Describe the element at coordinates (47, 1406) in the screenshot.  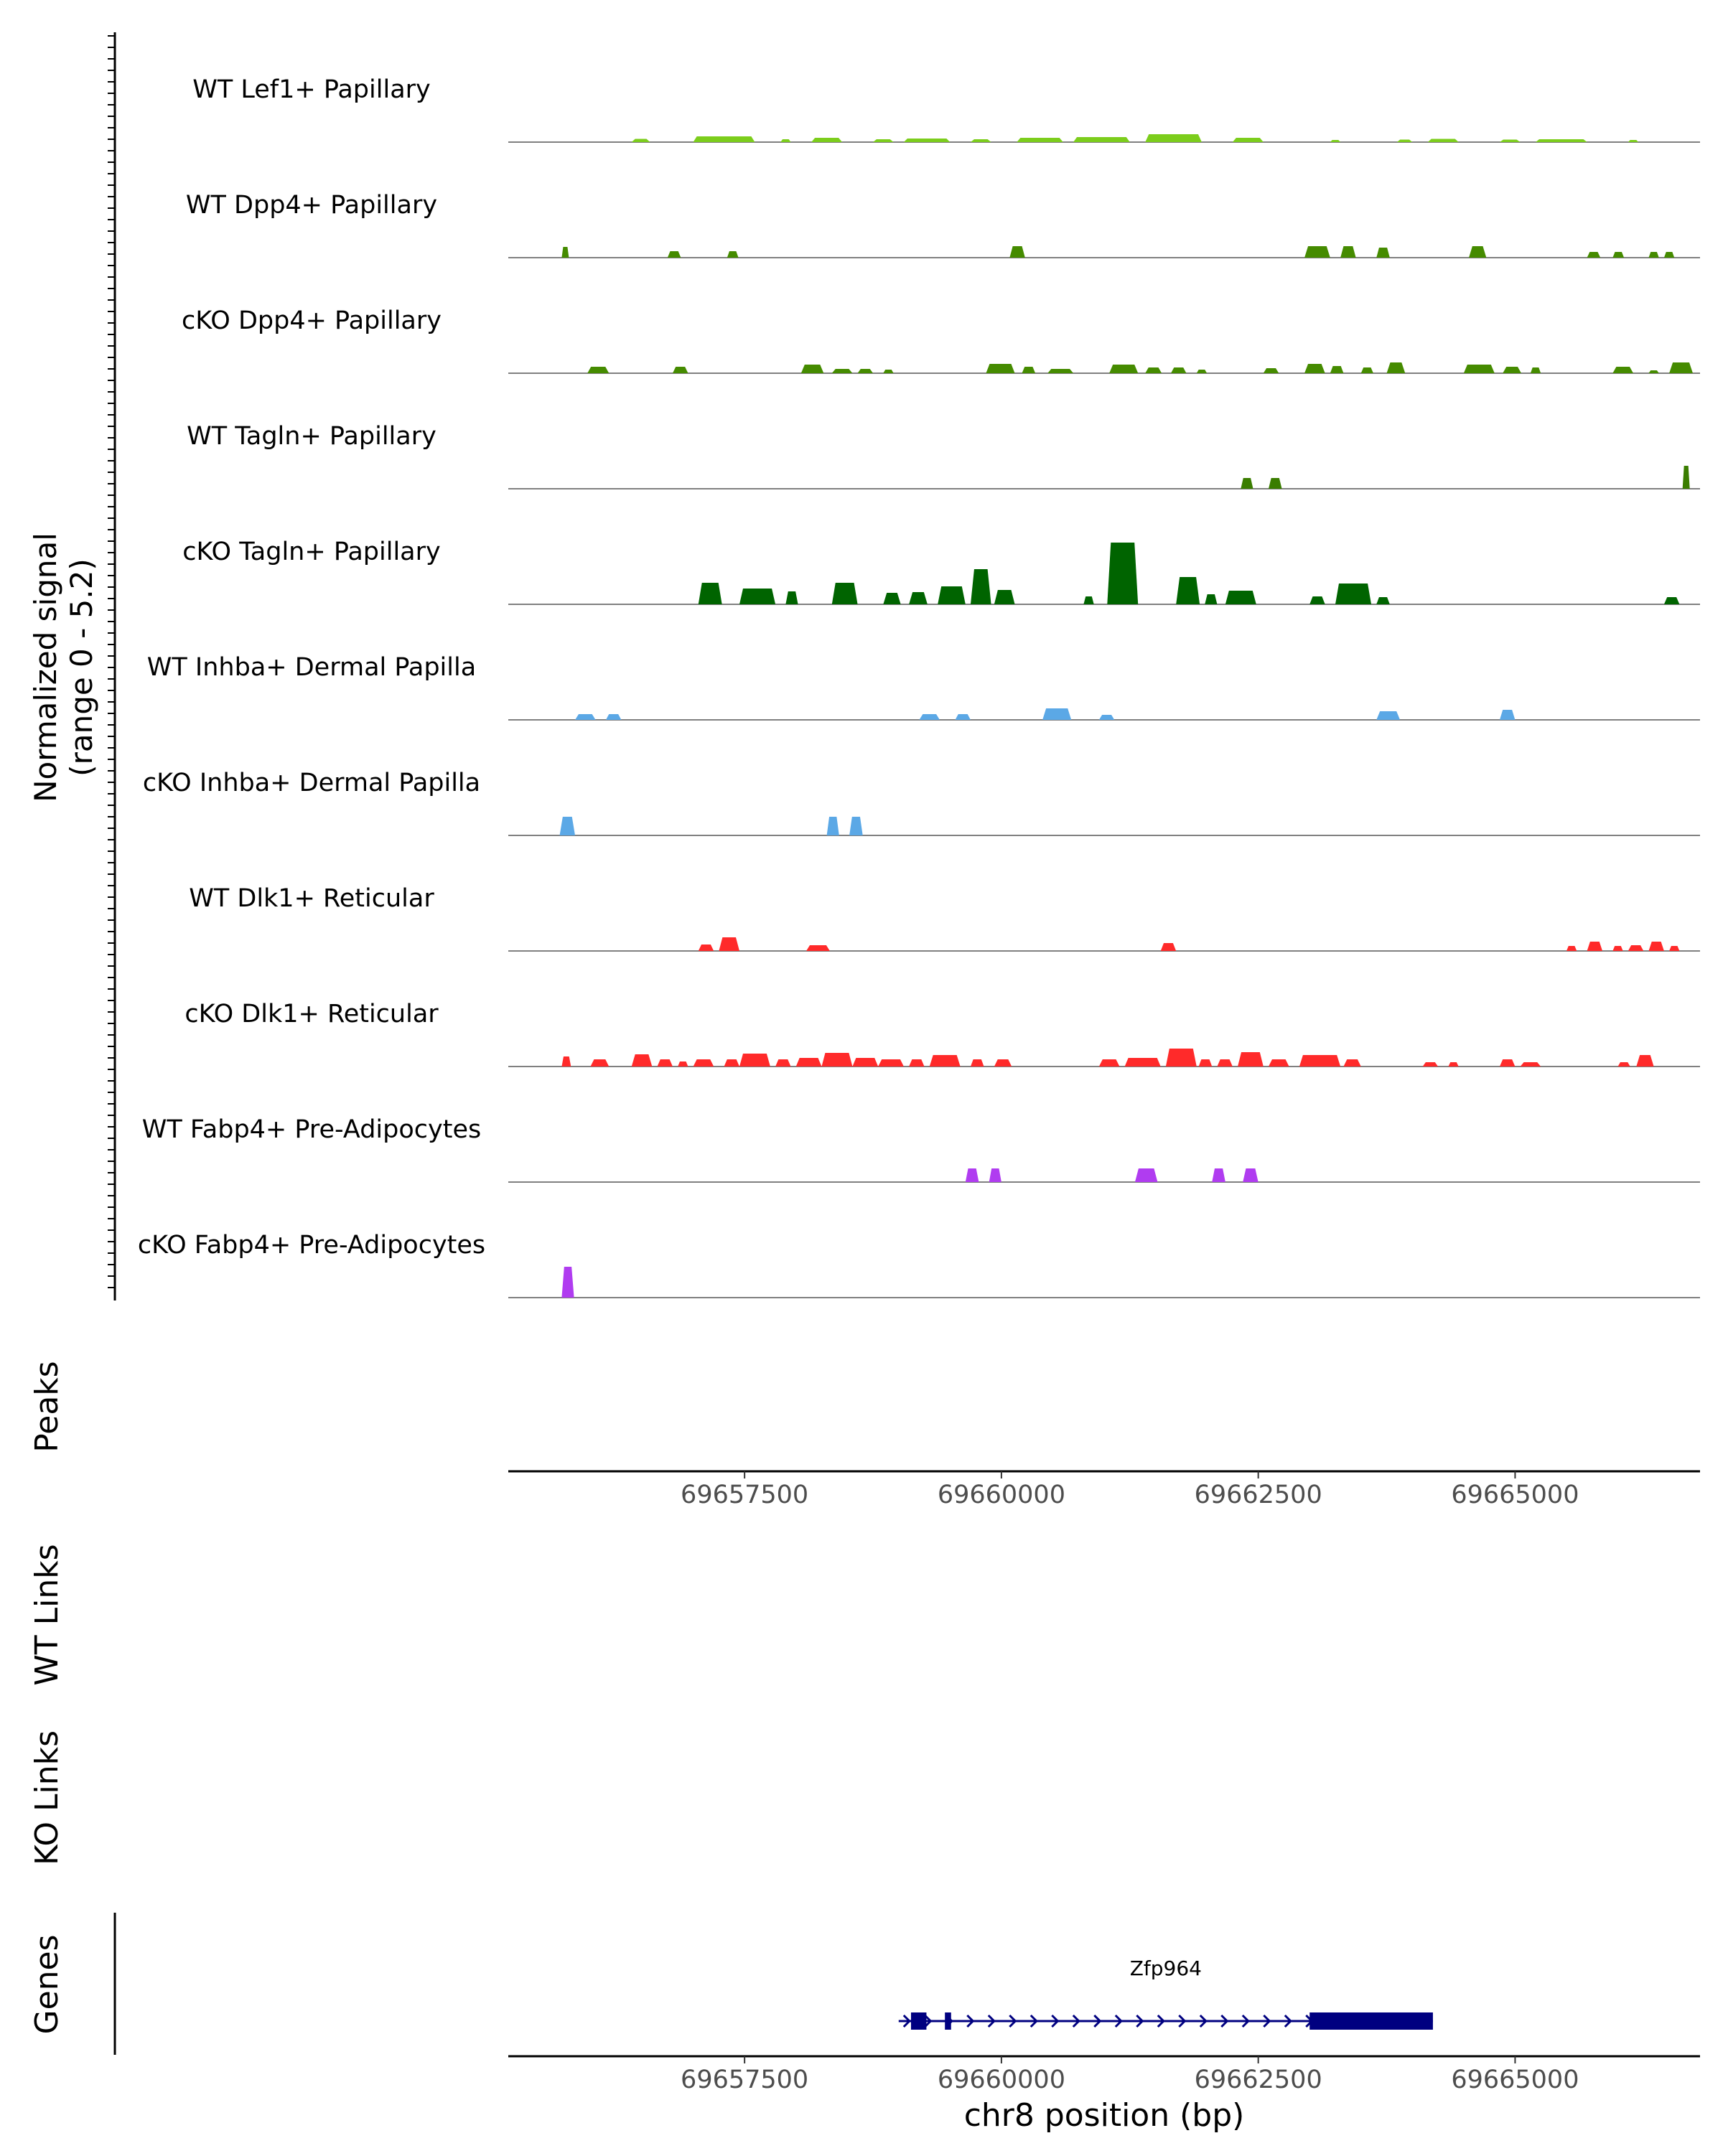
I see `peaks-panel-label: Peaks` at that location.